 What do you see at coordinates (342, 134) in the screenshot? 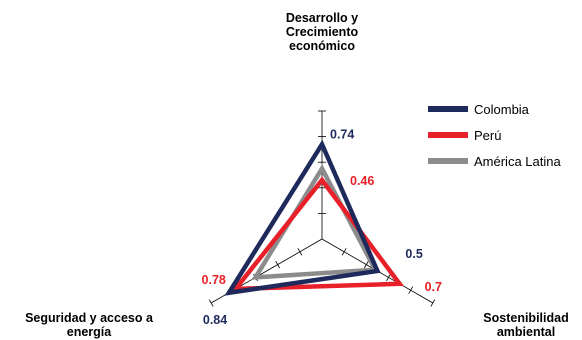
I see `value-label-colombia-0: 0.74` at bounding box center [342, 134].